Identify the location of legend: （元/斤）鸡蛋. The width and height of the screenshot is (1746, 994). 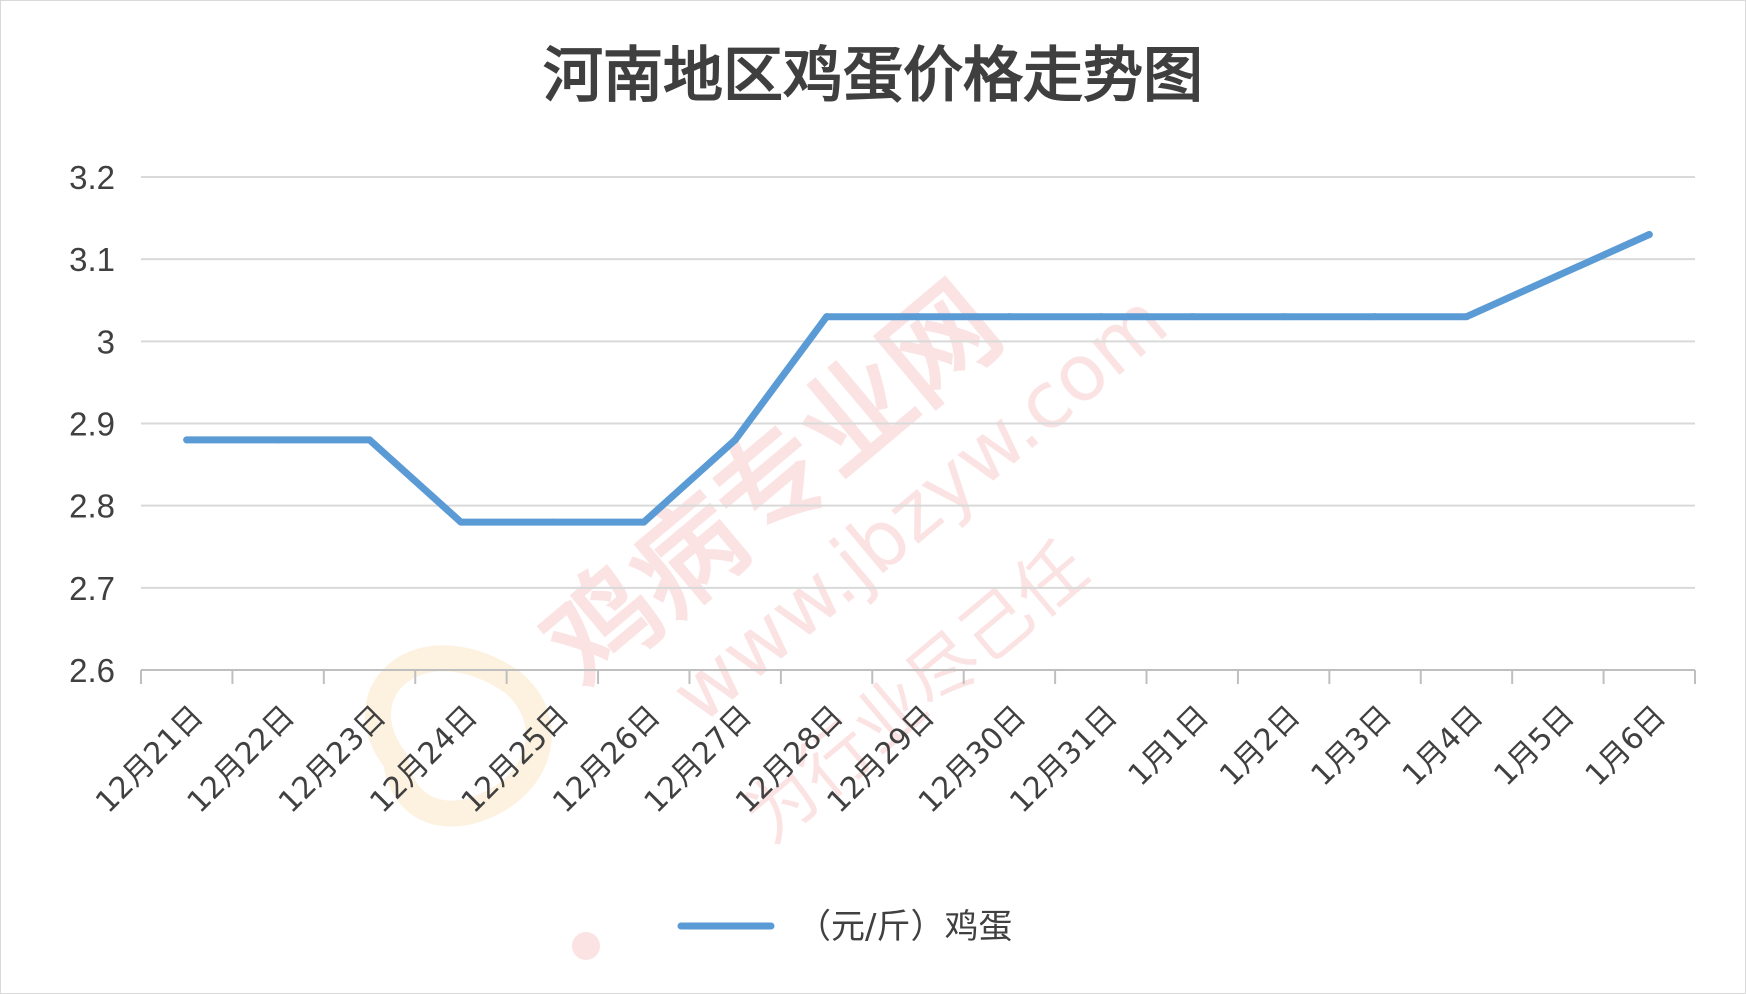
(844, 927).